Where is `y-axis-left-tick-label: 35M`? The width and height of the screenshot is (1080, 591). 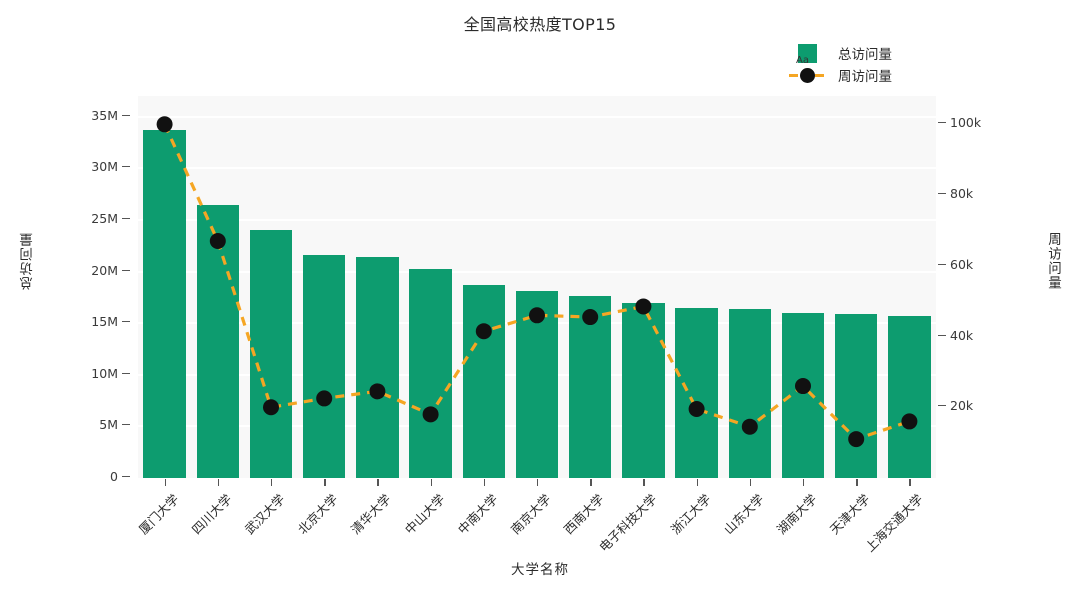
y-axis-left-tick-label: 35M is located at coordinates (65, 115).